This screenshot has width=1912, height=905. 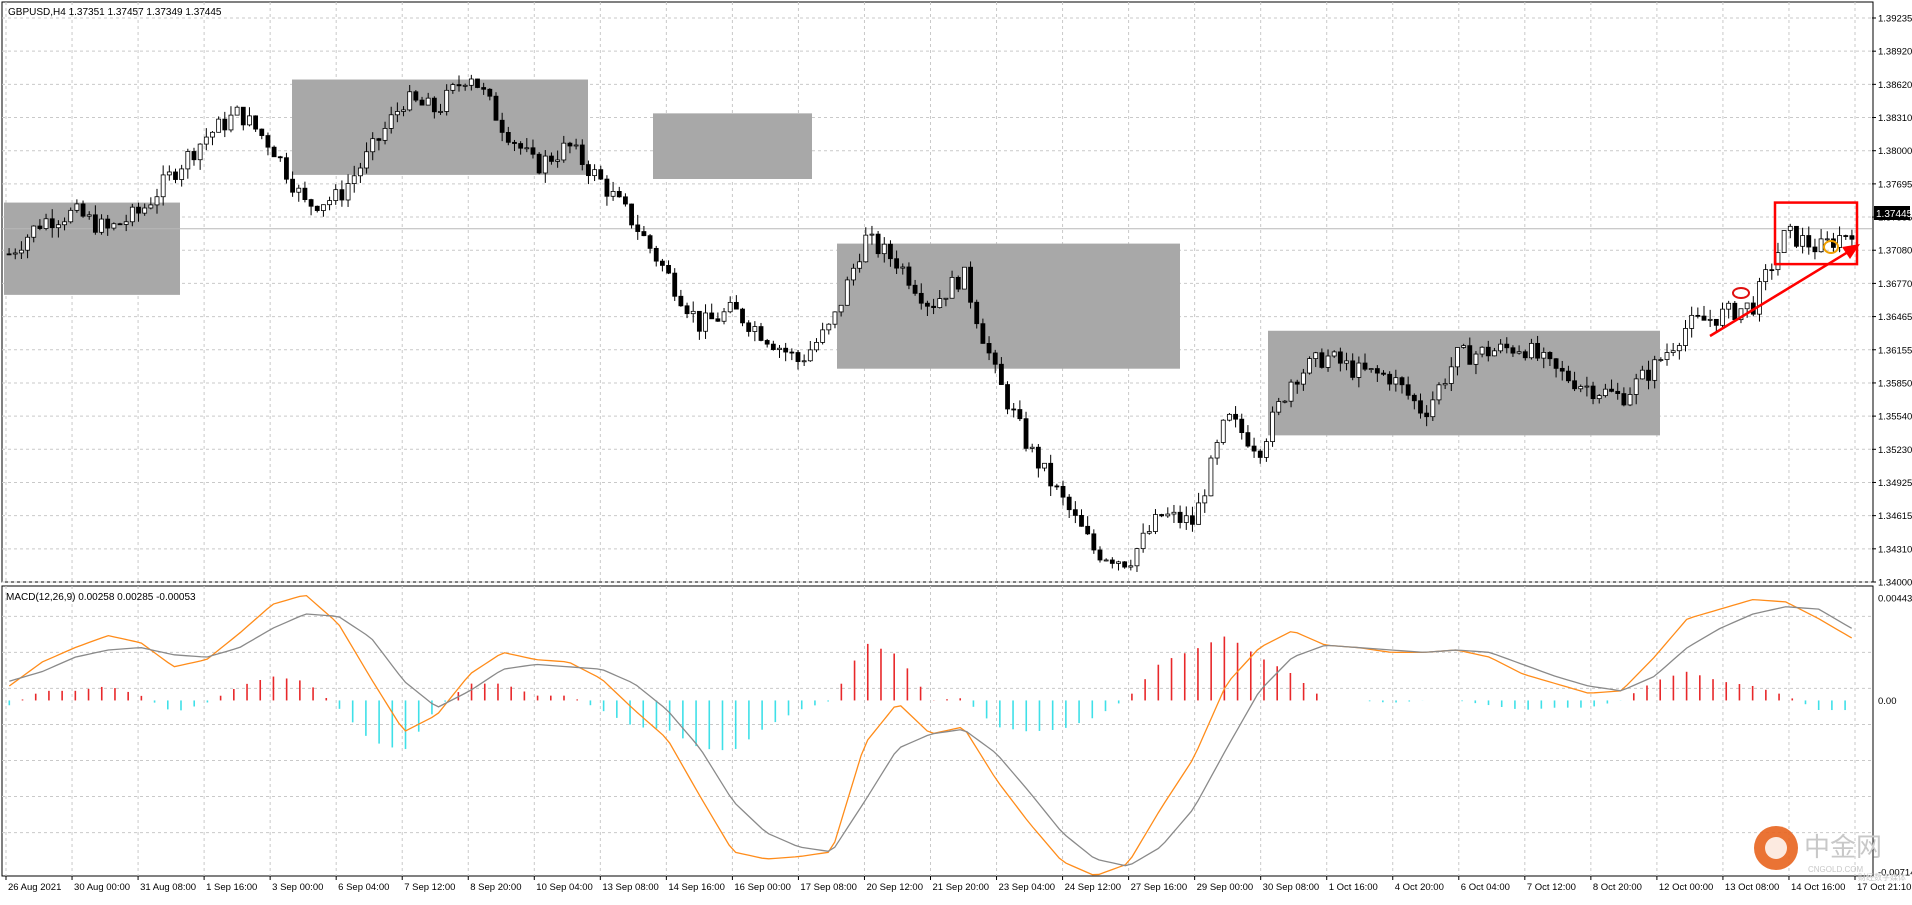 What do you see at coordinates (1776, 848) in the screenshot?
I see `watermark-logo-inner-icon` at bounding box center [1776, 848].